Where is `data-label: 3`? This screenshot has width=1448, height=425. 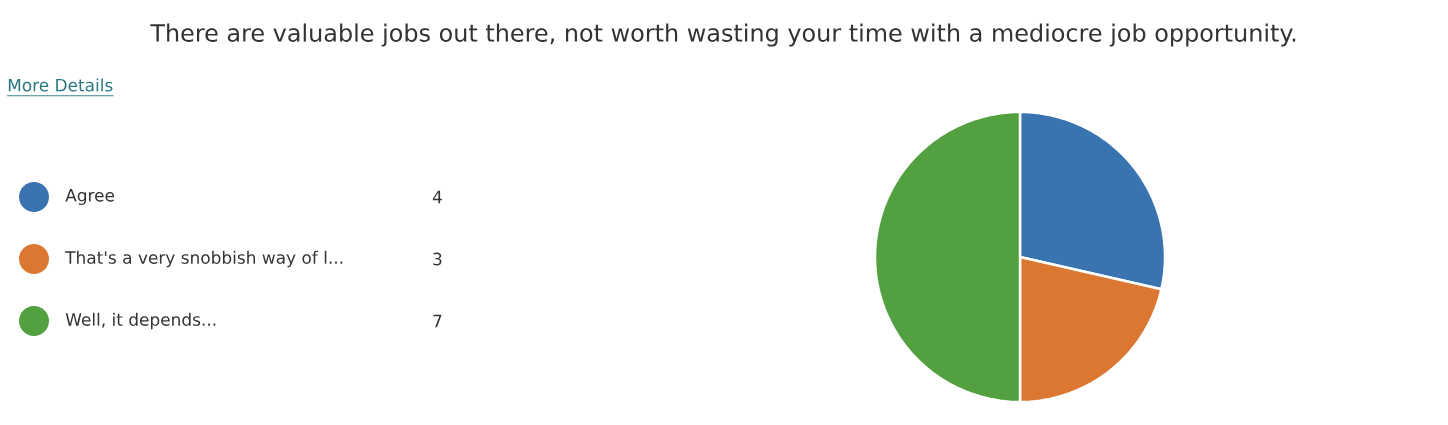
data-label: 3 is located at coordinates (437, 259).